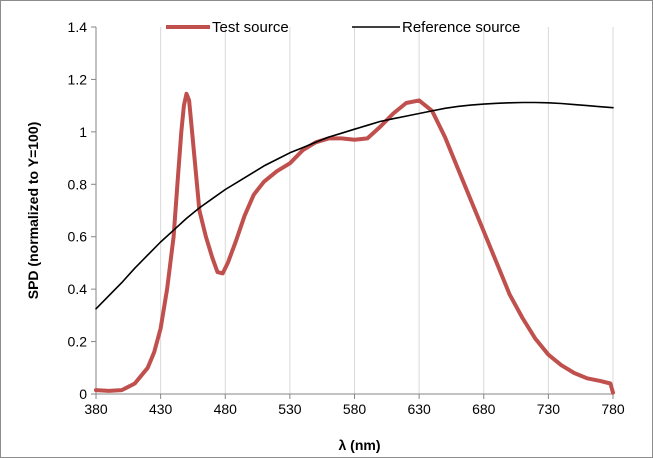  Describe the element at coordinates (226, 409) in the screenshot. I see `x-tick-label: 480` at that location.